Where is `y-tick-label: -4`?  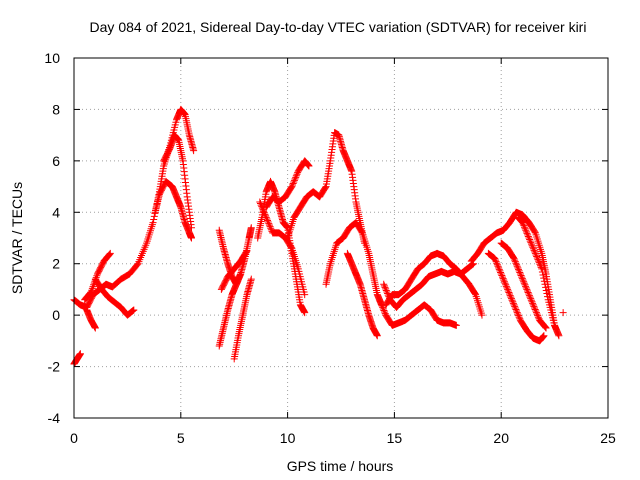
y-tick-label: -4 is located at coordinates (54, 418).